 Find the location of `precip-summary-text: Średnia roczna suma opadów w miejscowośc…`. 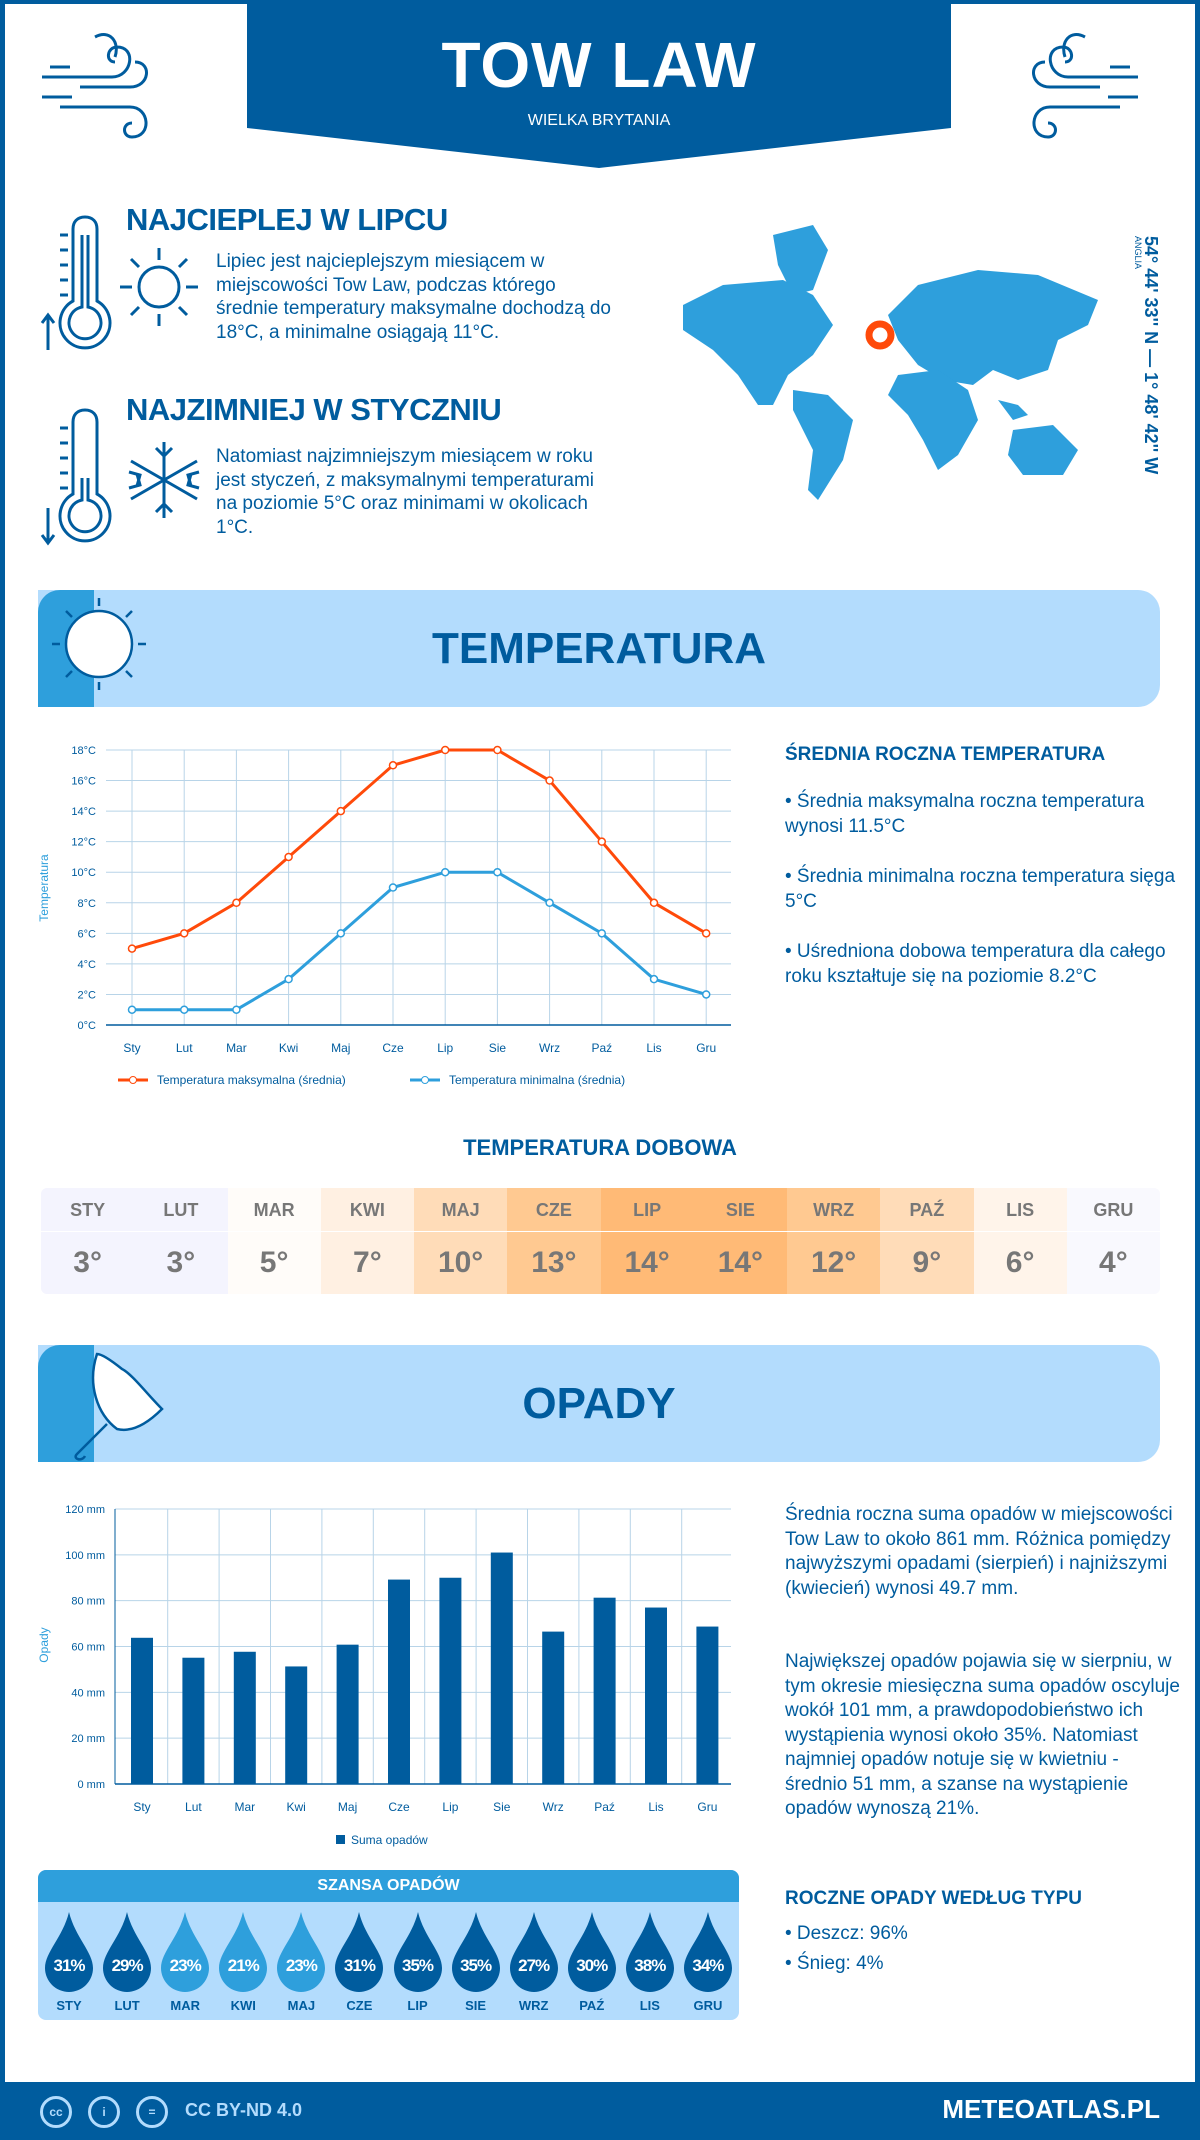

precip-summary-text: Średnia roczna suma opadów w miejscowośc… is located at coordinates (979, 1551).